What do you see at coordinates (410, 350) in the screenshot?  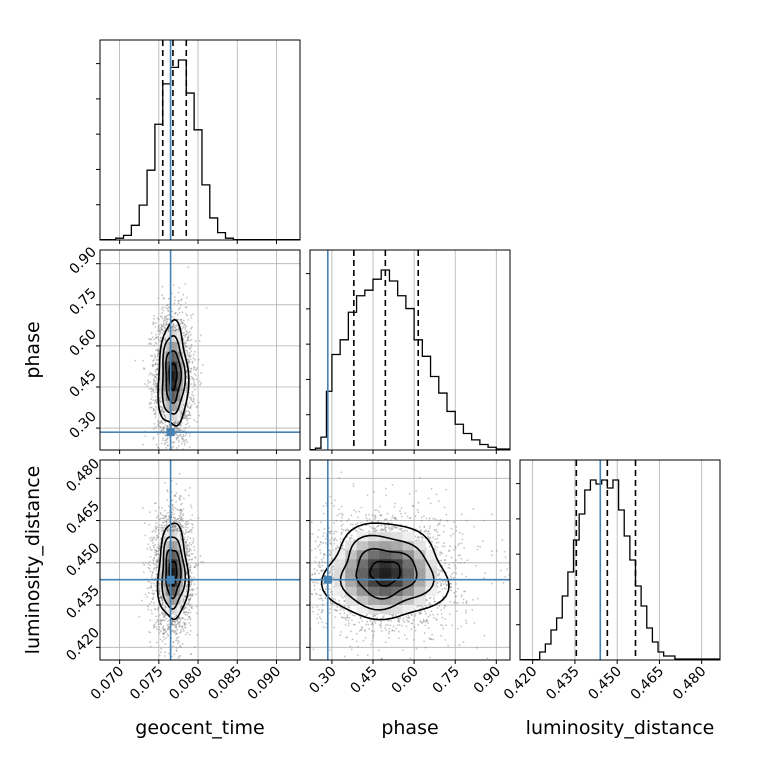 I see `histogram-clip` at bounding box center [410, 350].